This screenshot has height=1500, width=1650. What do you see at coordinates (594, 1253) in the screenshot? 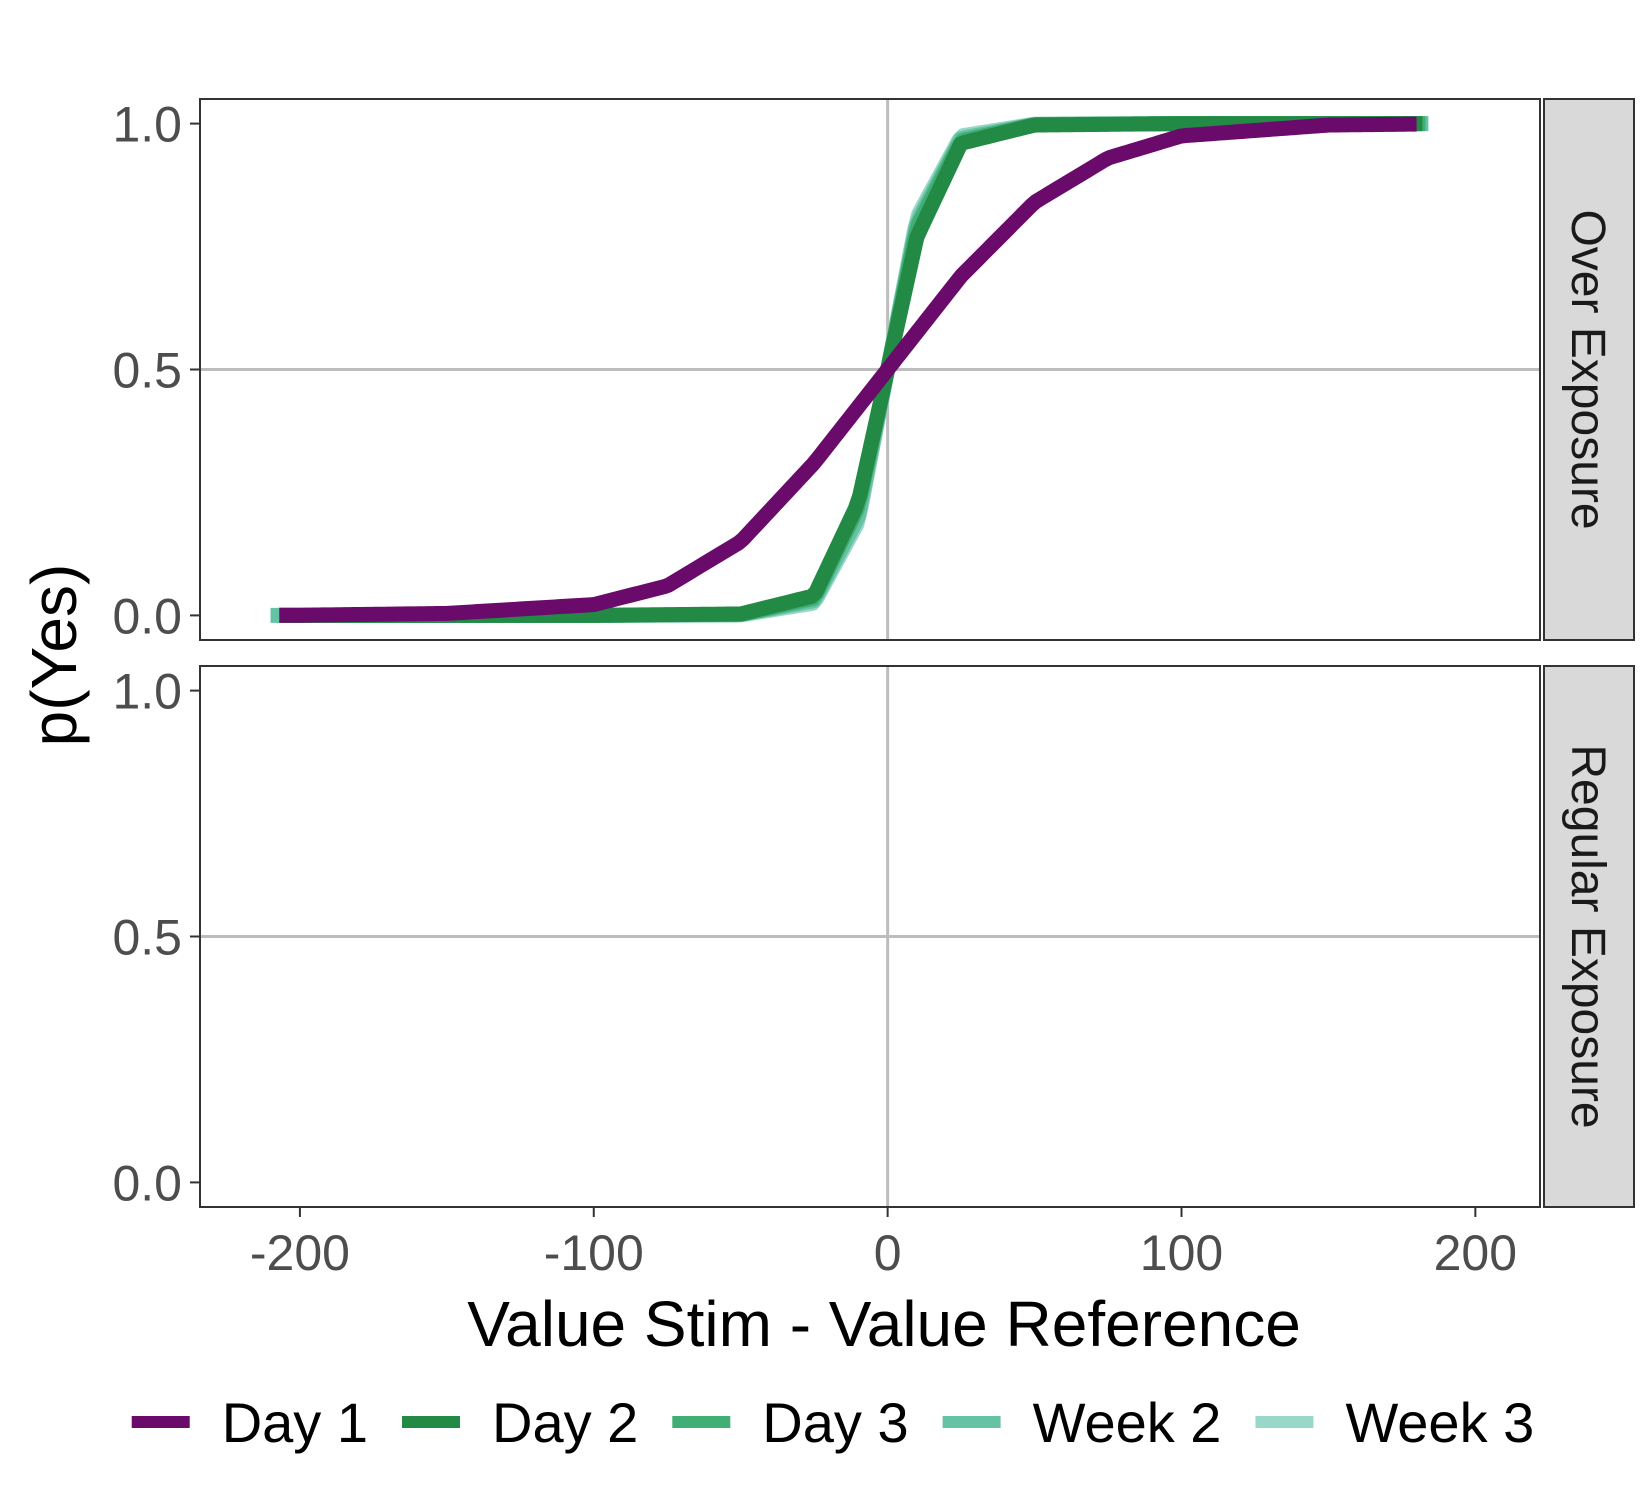
I see `x-tick-label: -100` at bounding box center [594, 1253].